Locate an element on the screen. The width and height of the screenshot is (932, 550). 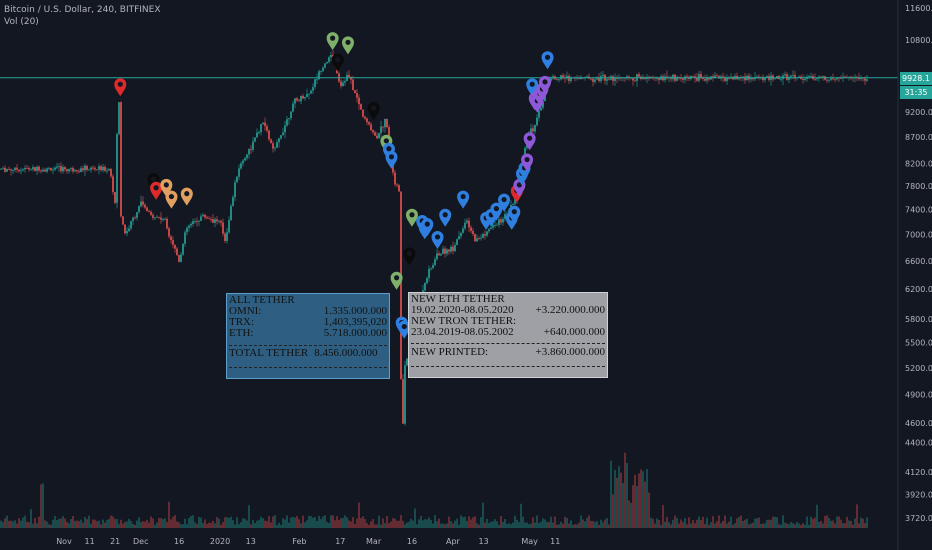
symbol-title: Bitcoin / U.S. Dollar, 240, BITFINEX is located at coordinates (82, 10).